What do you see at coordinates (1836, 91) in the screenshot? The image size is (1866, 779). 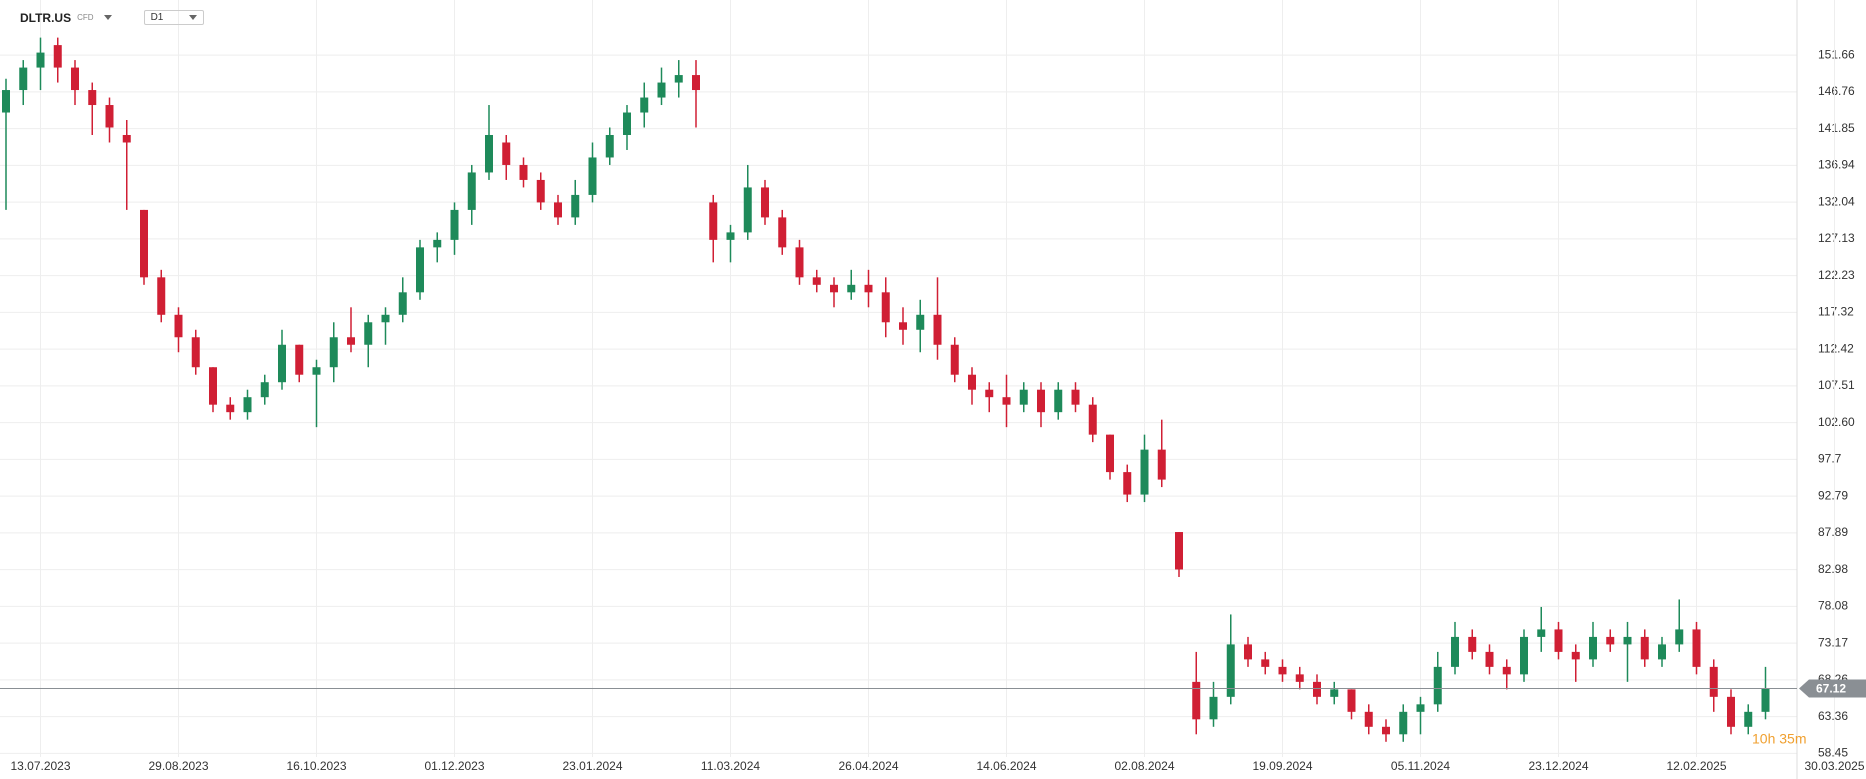 I see `y-tick-label: 146.76` at bounding box center [1836, 91].